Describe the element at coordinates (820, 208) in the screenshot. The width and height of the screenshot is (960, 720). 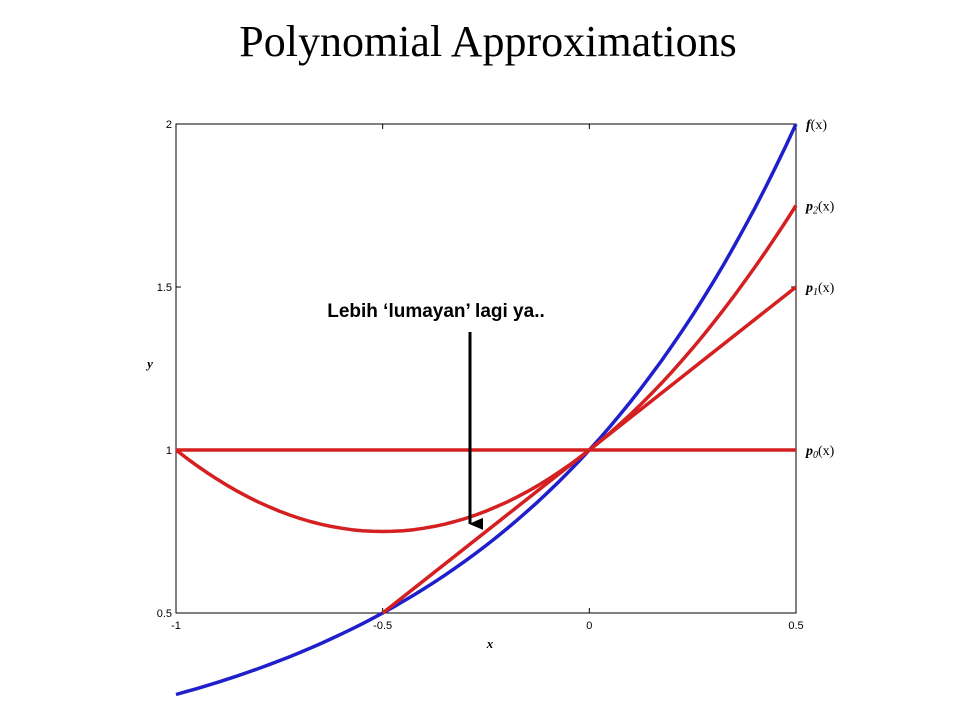
I see `legend-label: p2(x)` at that location.